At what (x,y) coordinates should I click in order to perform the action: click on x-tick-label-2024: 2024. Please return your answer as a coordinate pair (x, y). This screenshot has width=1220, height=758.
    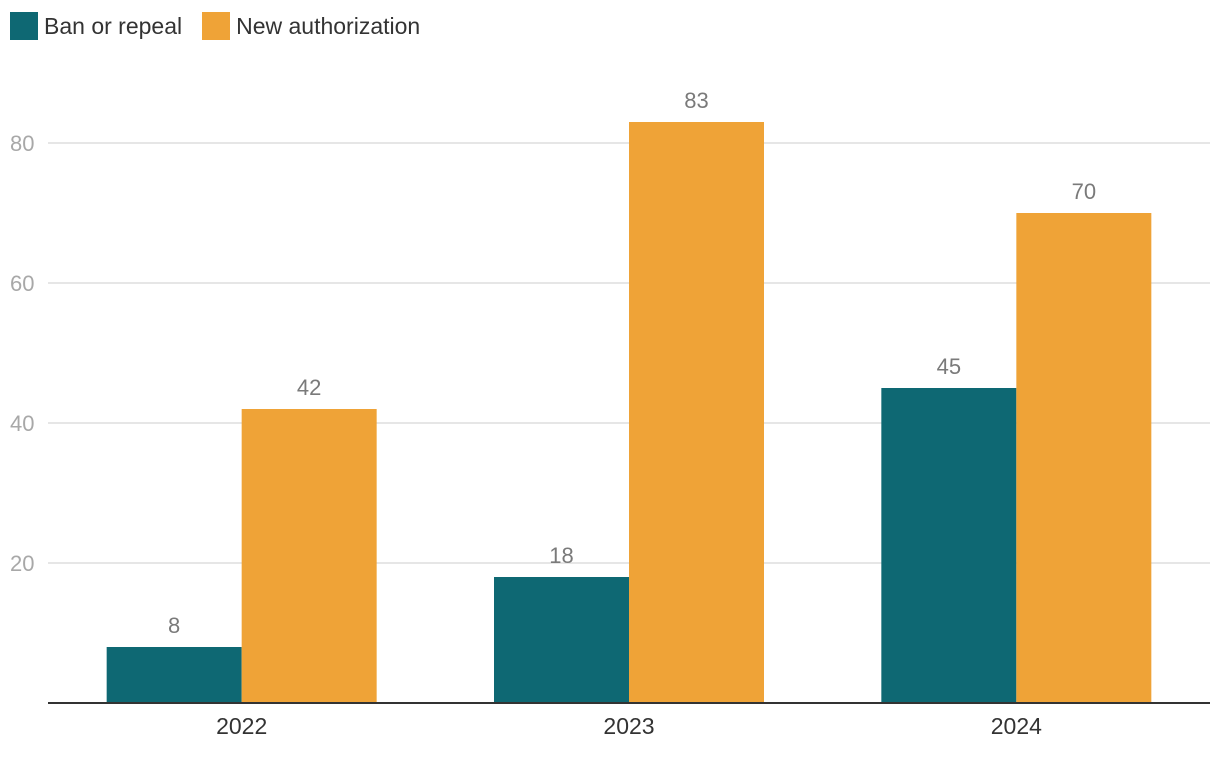
    Looking at the image, I should click on (1016, 726).